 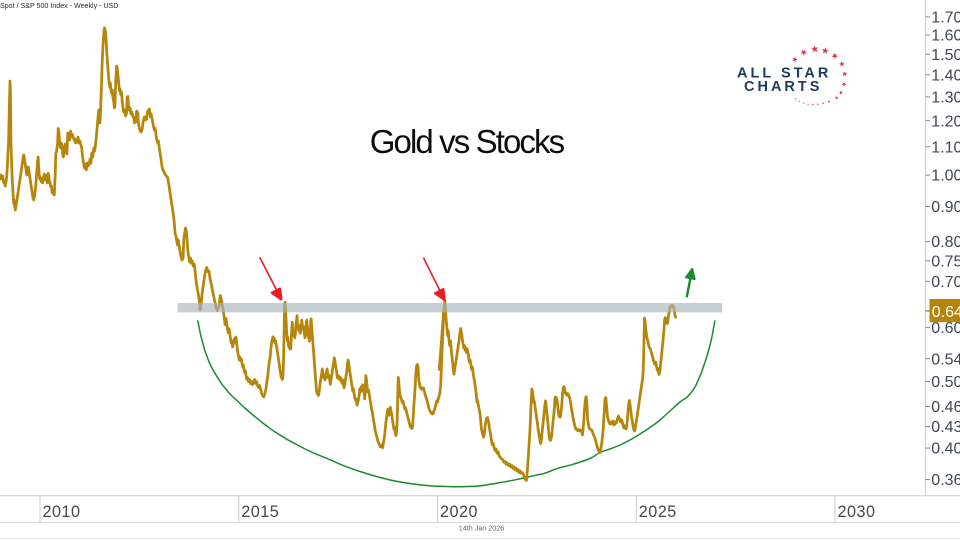 I want to click on svg-text: 1.70, so click(x=945, y=18).